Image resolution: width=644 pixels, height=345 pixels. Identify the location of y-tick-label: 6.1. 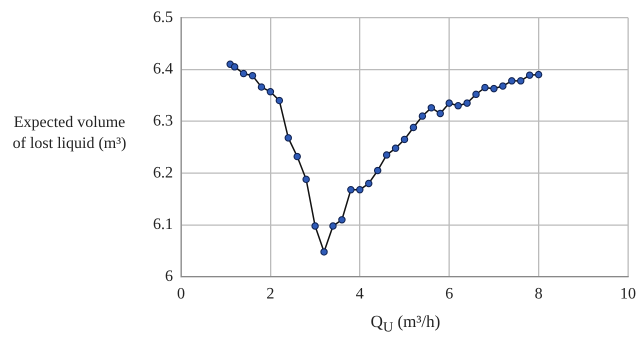
(163, 225).